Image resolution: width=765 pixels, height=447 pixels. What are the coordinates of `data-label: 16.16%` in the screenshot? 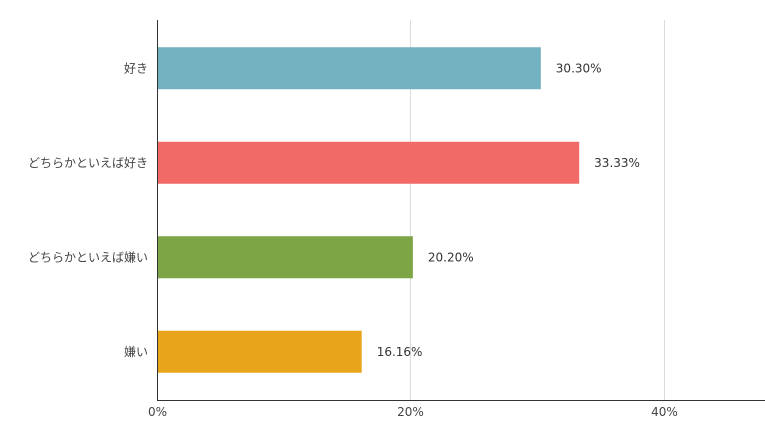 It's located at (400, 352).